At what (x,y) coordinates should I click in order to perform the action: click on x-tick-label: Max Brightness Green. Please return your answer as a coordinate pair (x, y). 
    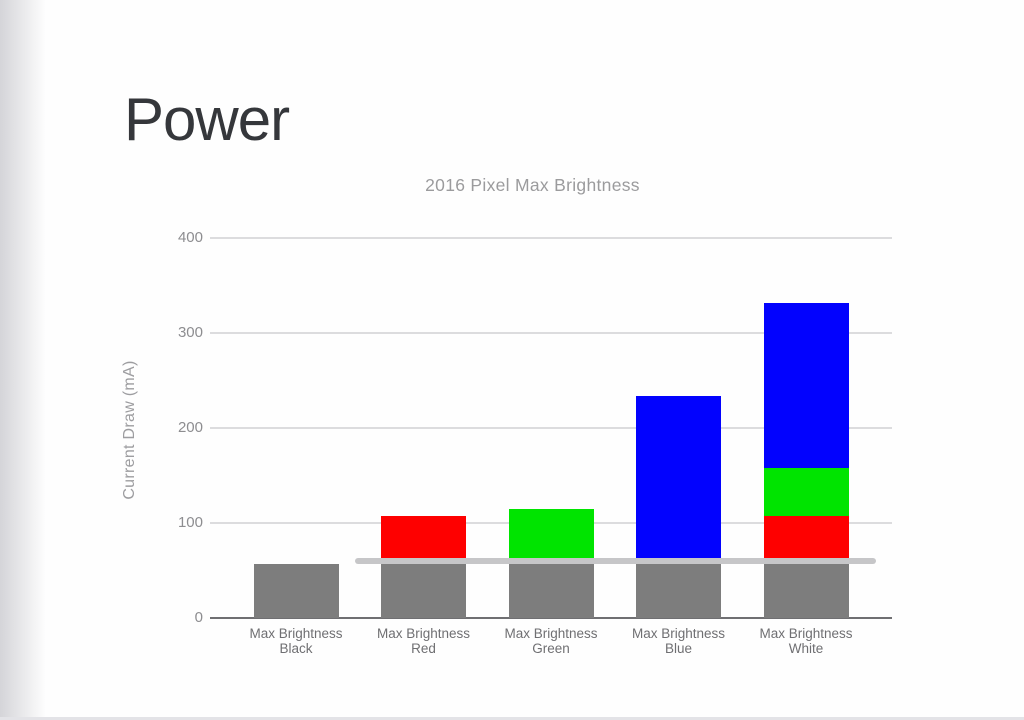
    Looking at the image, I should click on (551, 641).